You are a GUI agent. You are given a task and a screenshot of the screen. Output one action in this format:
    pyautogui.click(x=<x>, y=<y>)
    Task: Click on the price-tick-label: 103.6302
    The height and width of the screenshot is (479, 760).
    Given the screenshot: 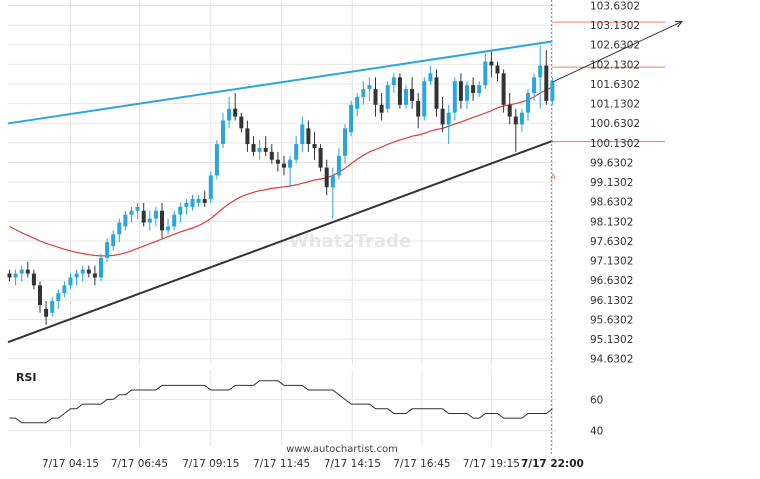 What is the action you would take?
    pyautogui.click(x=615, y=6)
    